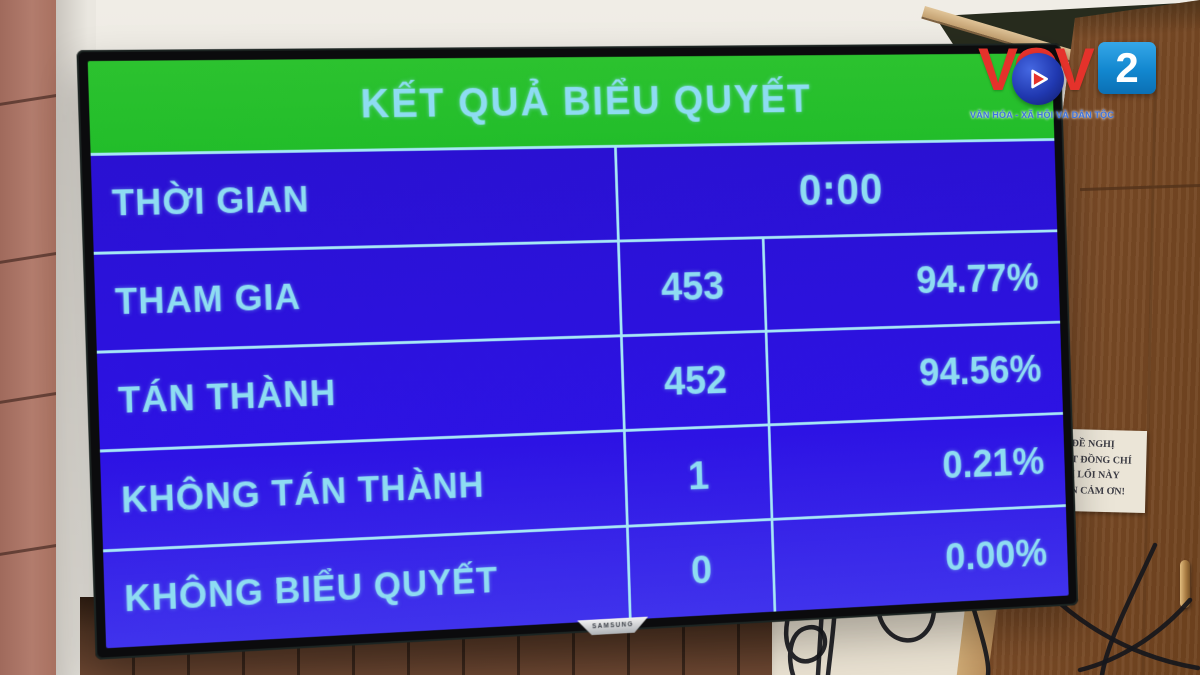 The width and height of the screenshot is (1200, 675). What do you see at coordinates (993, 462) in the screenshot?
I see `percent-value: 0.21%` at bounding box center [993, 462].